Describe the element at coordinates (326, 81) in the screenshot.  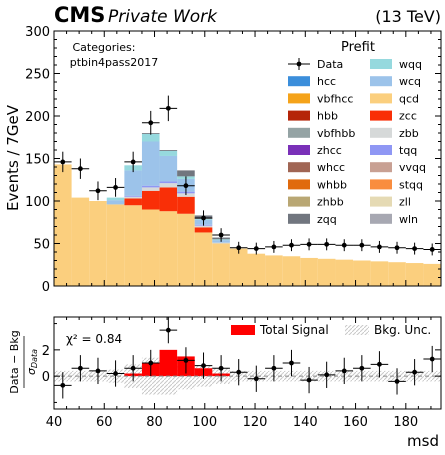
I see `legend-label-hcc: hcc` at that location.